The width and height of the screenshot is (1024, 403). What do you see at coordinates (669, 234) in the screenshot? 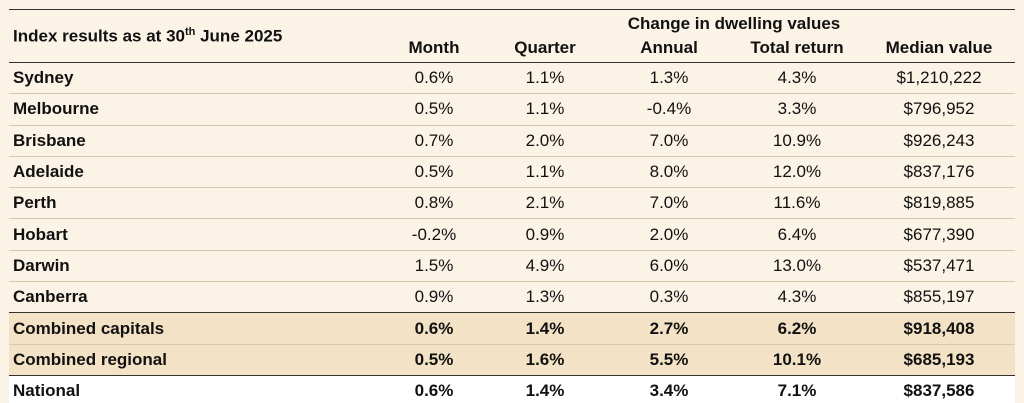
I see `cell-annual: 2.0%` at bounding box center [669, 234].